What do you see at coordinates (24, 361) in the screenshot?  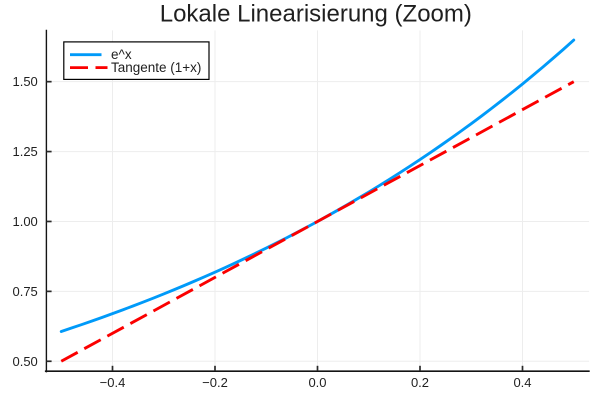 I see `svg-text: 0.50` at bounding box center [24, 361].